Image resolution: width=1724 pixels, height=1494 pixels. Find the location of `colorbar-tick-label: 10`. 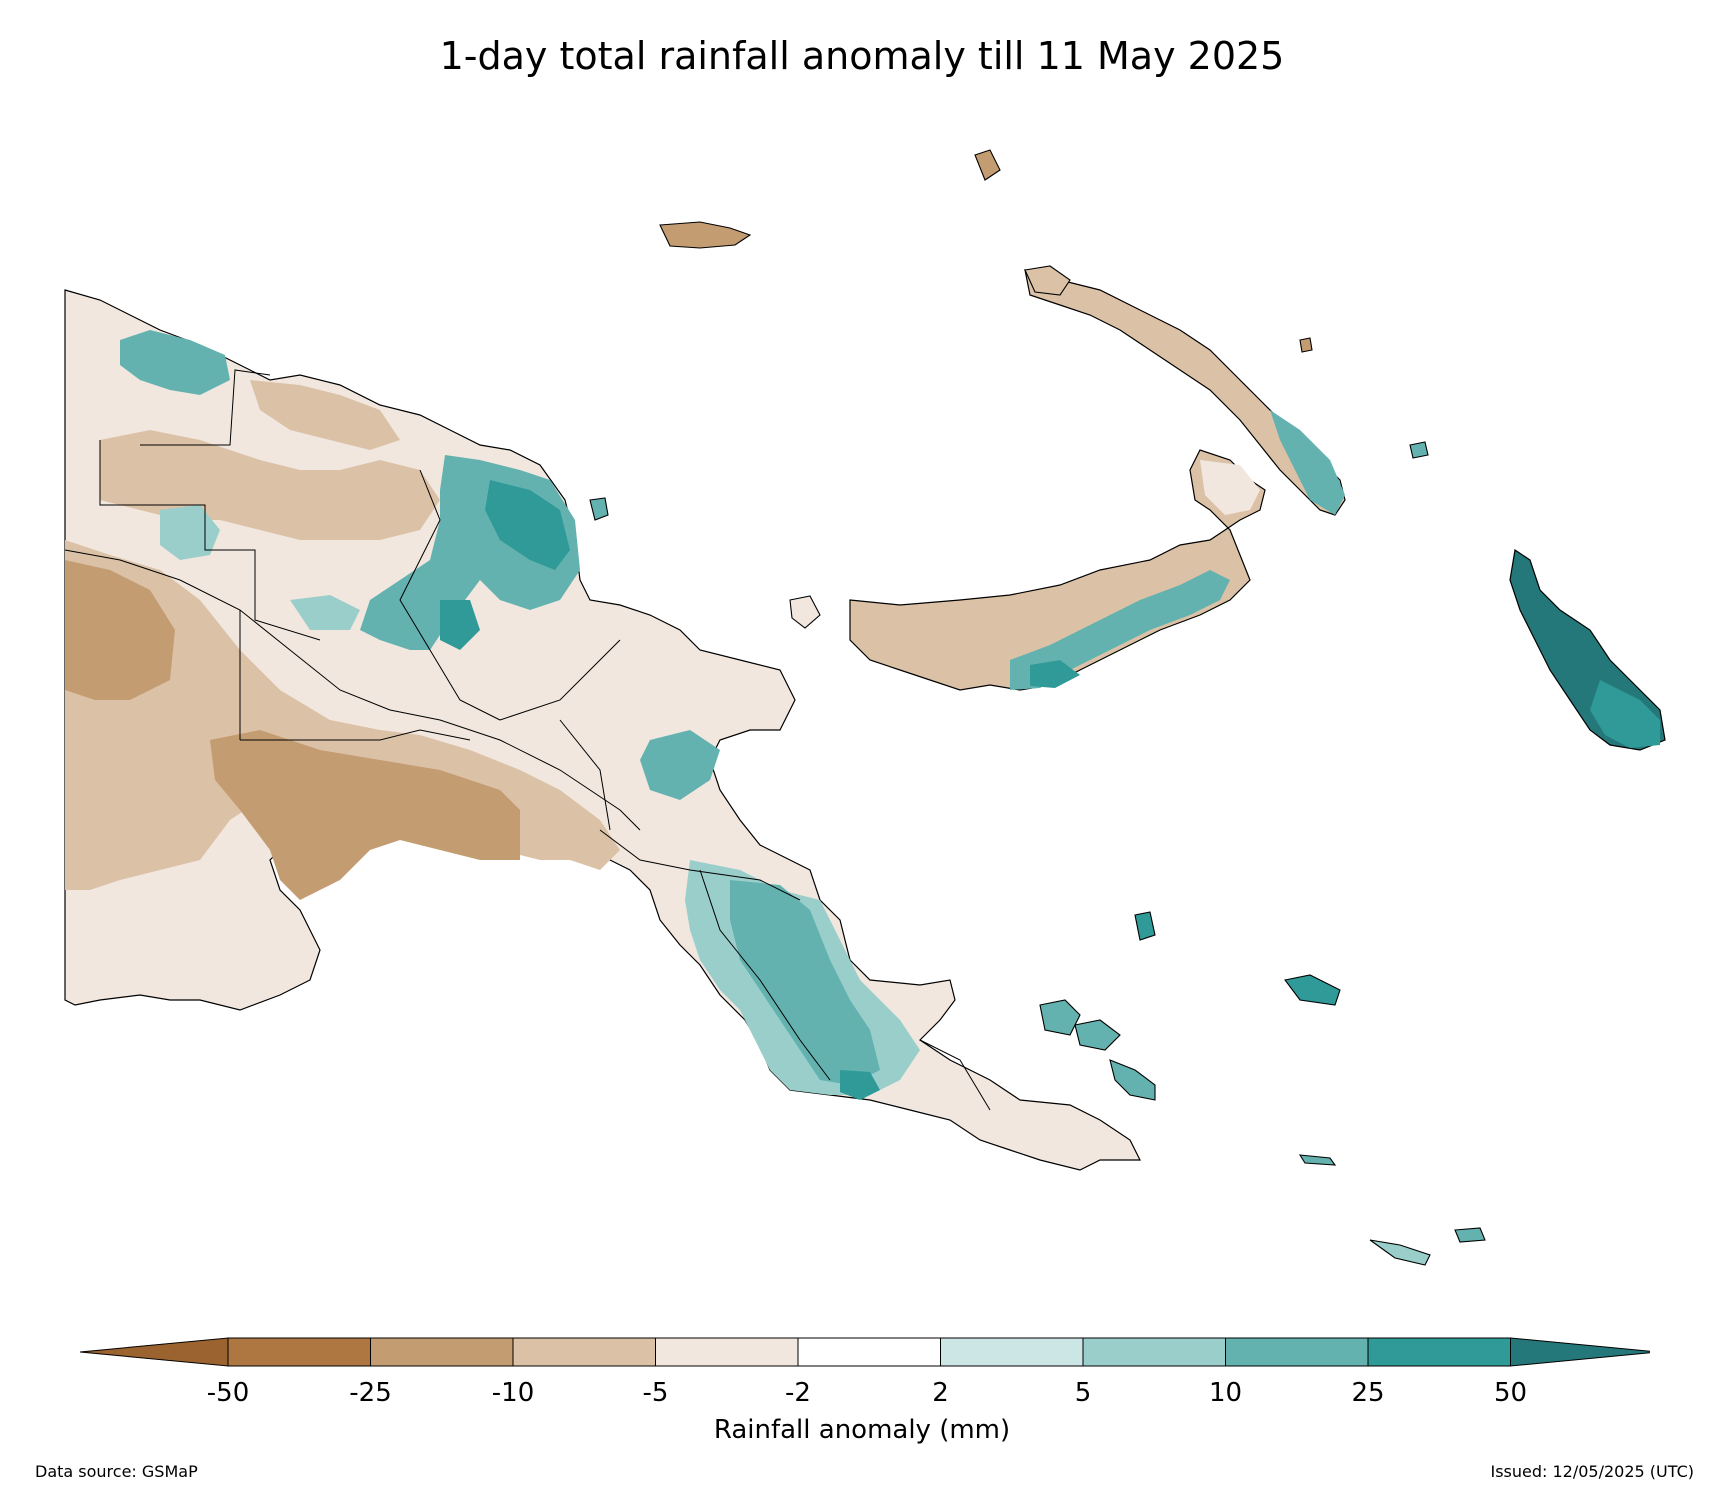

colorbar-tick-label: 10 is located at coordinates (1225, 1393).